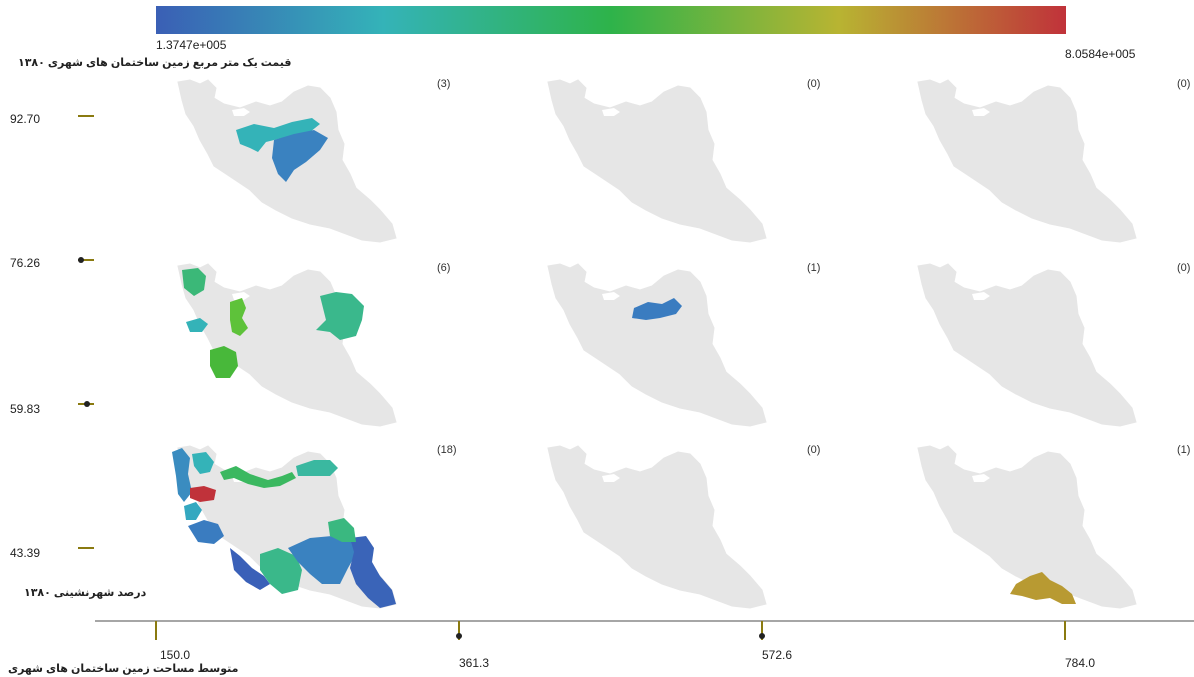 This screenshot has height=677, width=1194. Describe the element at coordinates (342, 530) in the screenshot. I see `region-south-khorasan` at that location.